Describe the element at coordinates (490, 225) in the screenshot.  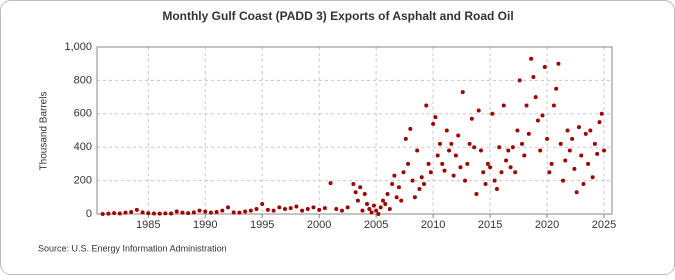
I see `x-tick-label: 2015` at that location.